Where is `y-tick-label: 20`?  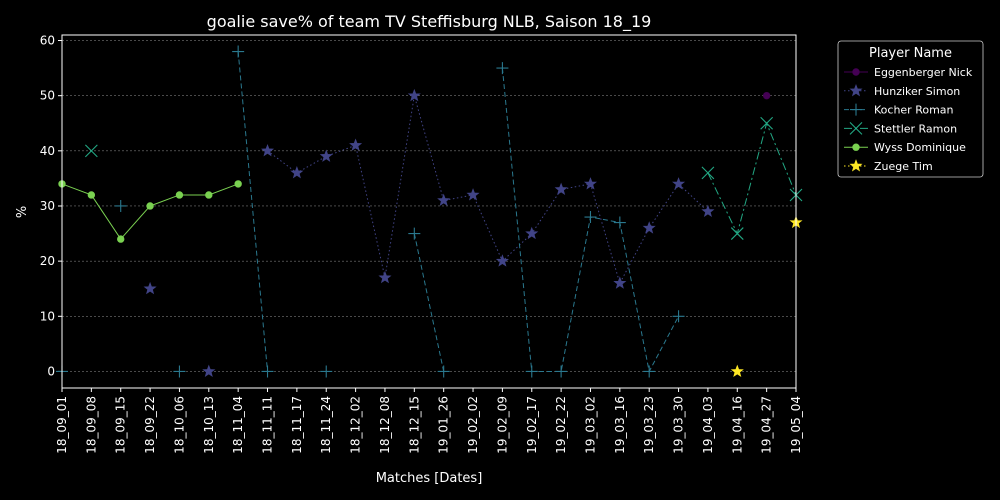 y-tick-label: 20 is located at coordinates (47, 261).